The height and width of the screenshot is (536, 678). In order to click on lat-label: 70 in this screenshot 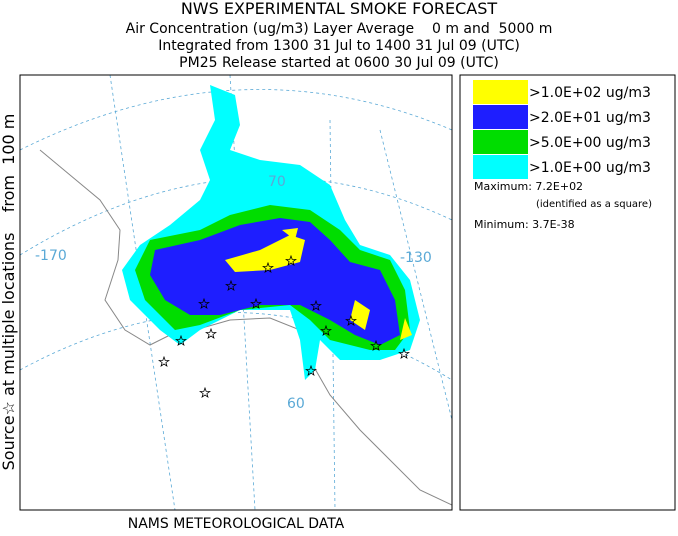, I will do `click(277, 182)`.